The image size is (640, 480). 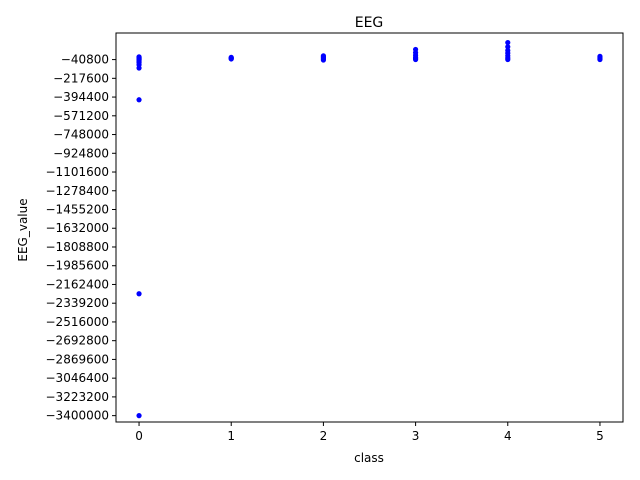 I want to click on y-tick-label: −748000, so click(x=81, y=135).